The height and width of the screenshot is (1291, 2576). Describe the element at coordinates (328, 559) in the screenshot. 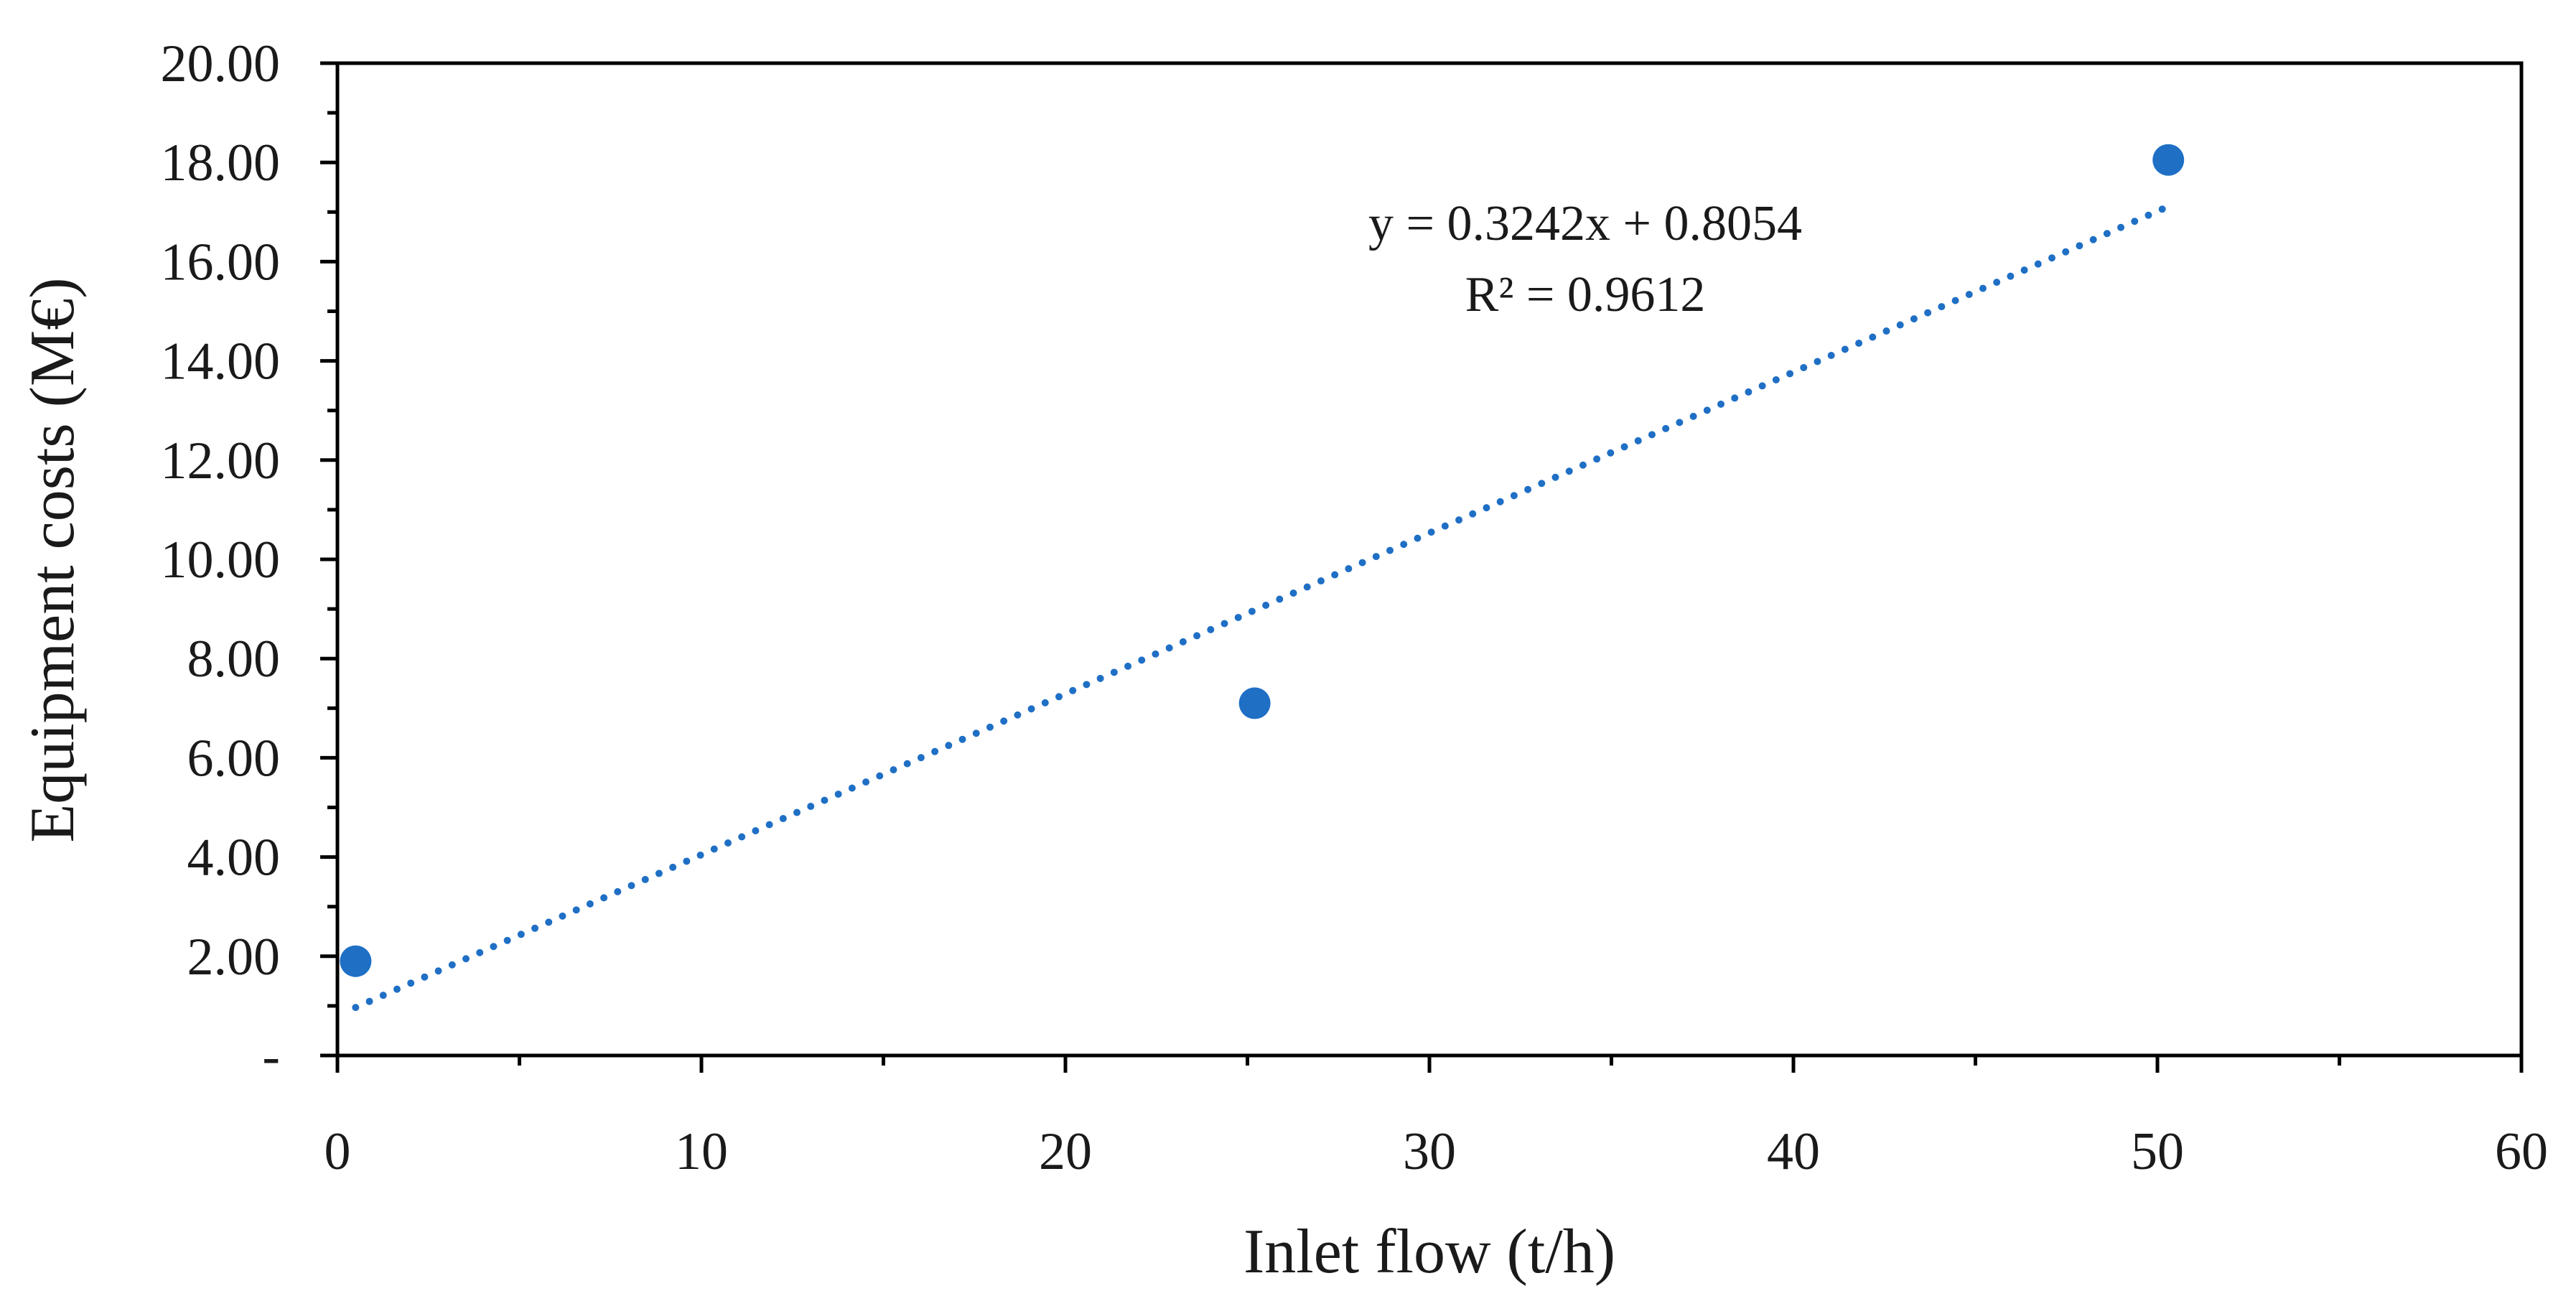

I see `y-axis-ticks` at that location.